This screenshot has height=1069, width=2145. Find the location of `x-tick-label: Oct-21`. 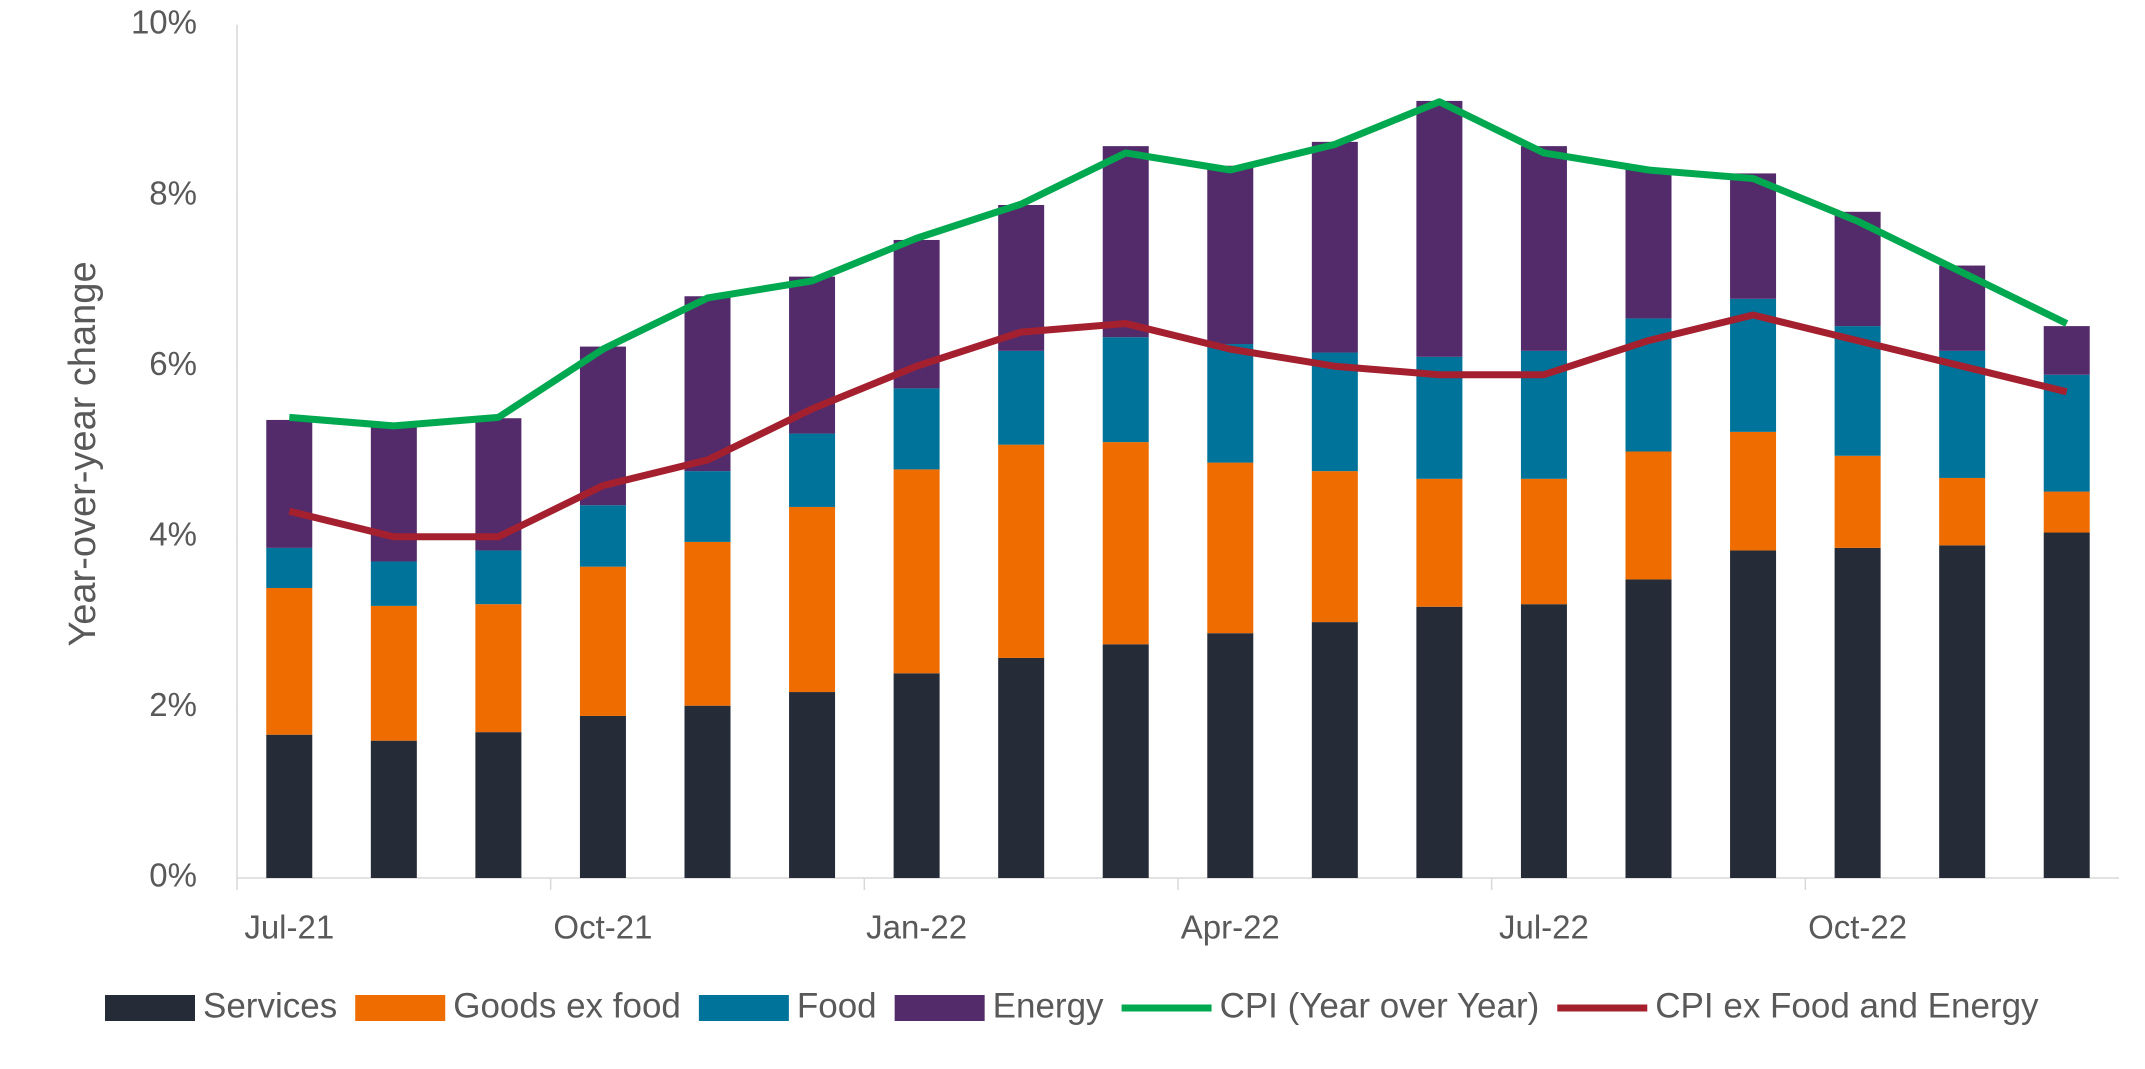

x-tick-label: Oct-21 is located at coordinates (602, 927).